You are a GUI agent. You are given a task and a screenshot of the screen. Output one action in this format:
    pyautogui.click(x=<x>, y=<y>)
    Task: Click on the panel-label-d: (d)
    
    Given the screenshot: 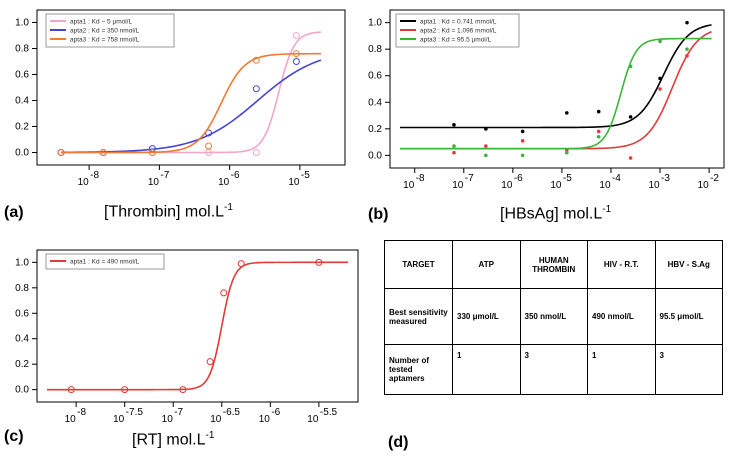 What is the action you would take?
    pyautogui.click(x=398, y=442)
    